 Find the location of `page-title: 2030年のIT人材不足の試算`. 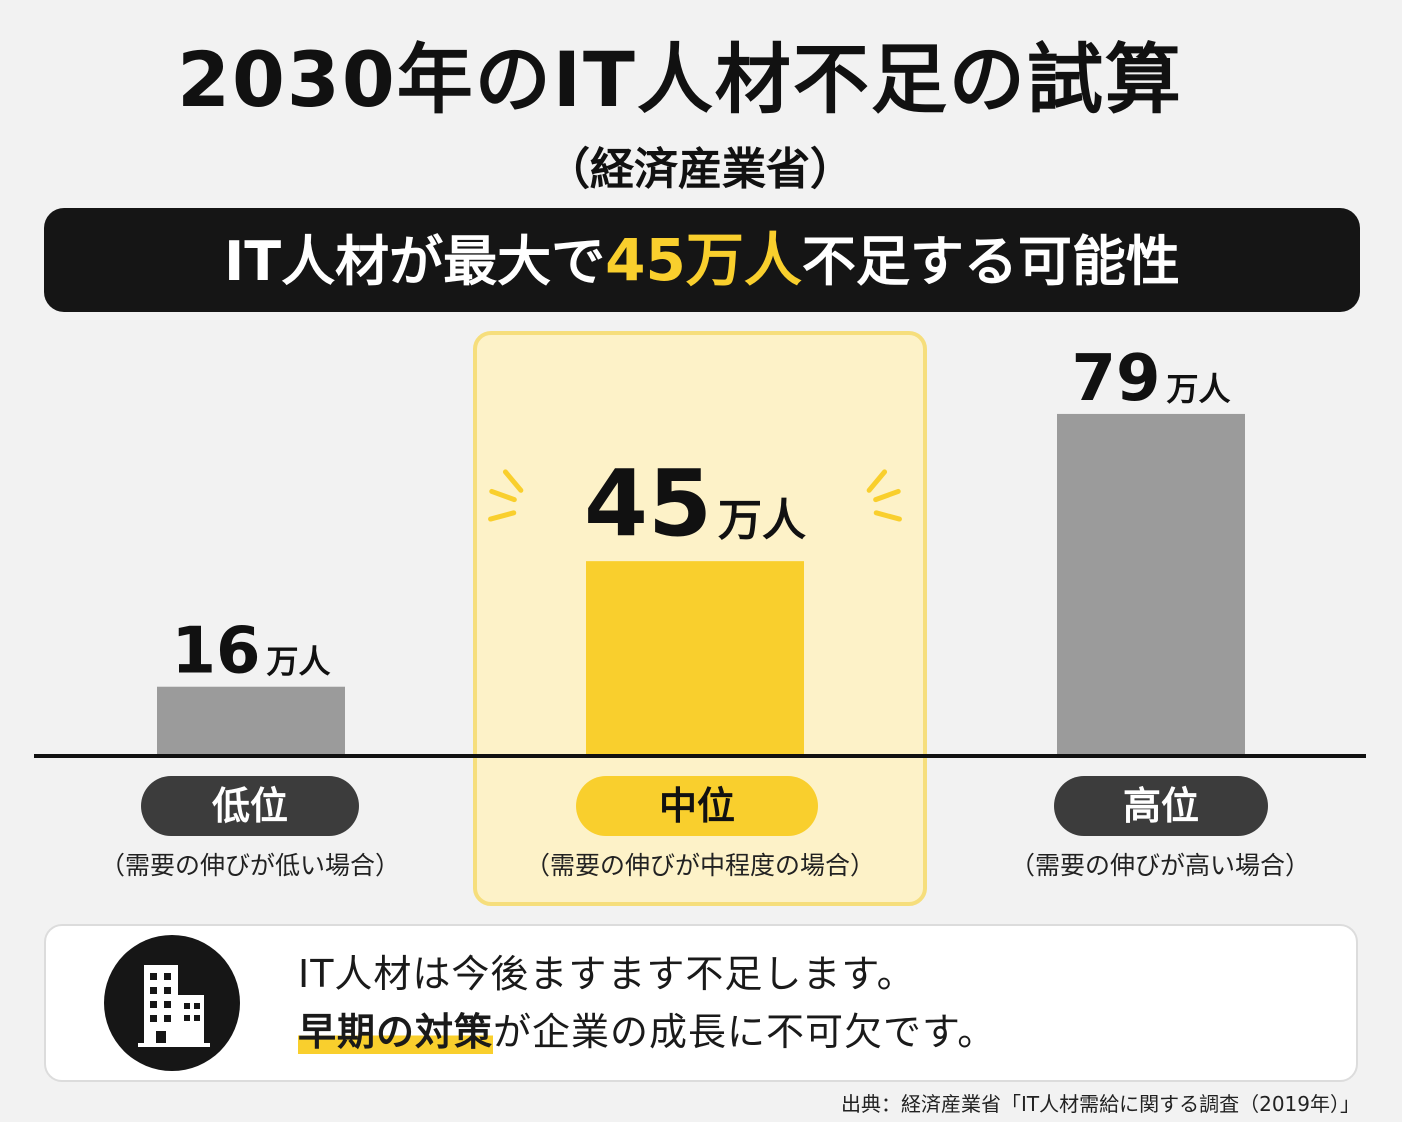

page-title: 2030年のIT人材不足の試算 is located at coordinates (680, 79).